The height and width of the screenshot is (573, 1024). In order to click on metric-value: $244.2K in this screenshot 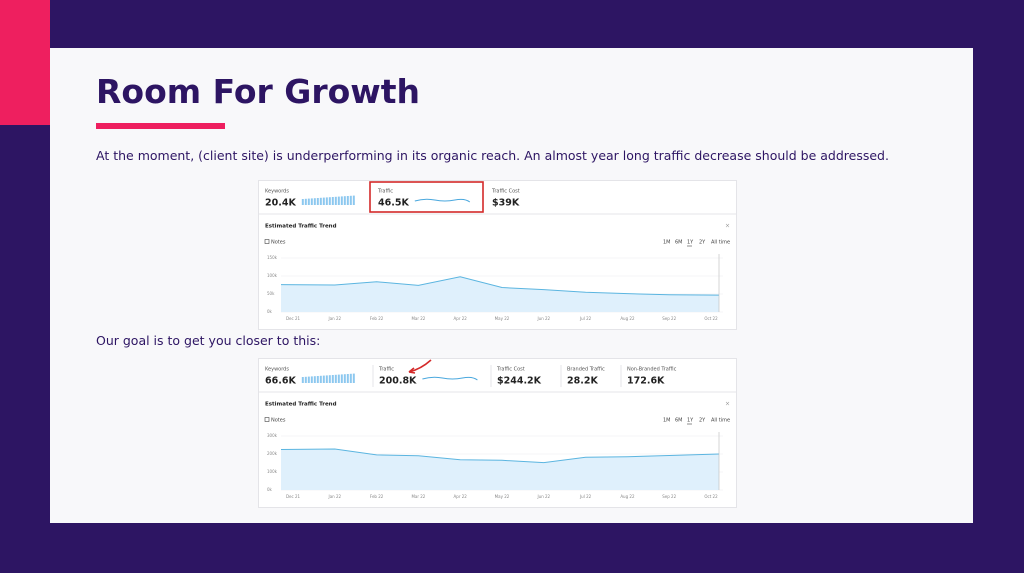, I will do `click(519, 381)`.